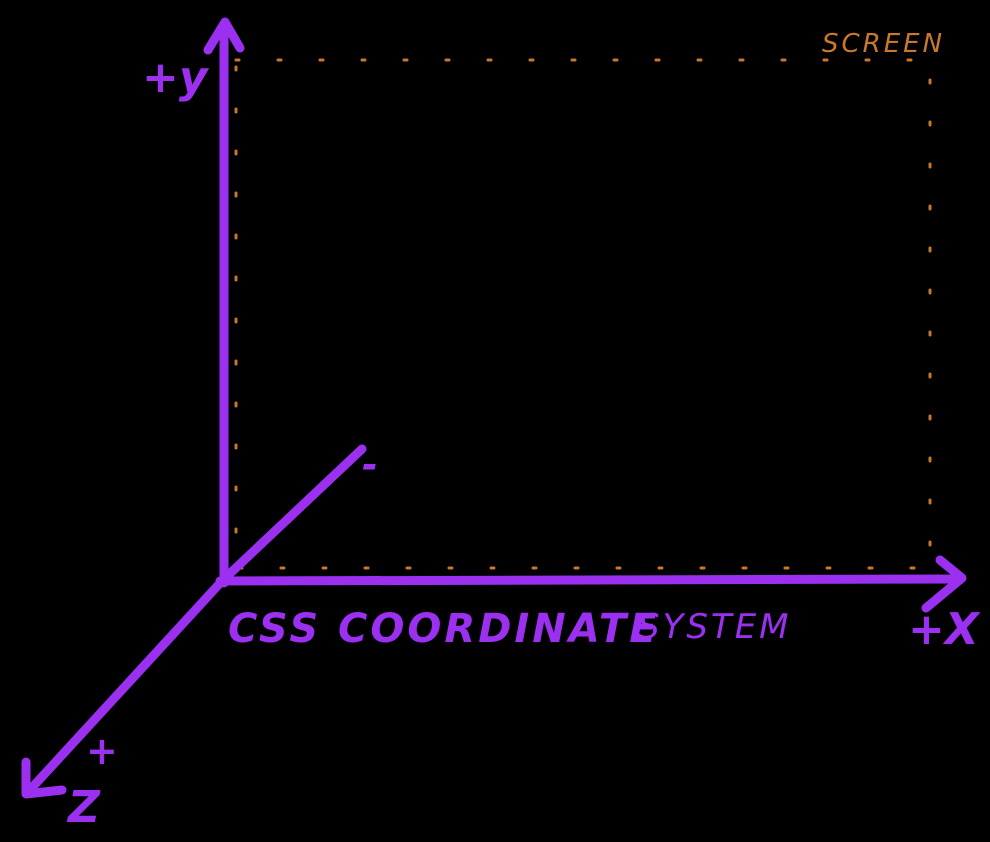  What do you see at coordinates (444, 629) in the screenshot?
I see `diagram-title-main: CSS COORDINATE` at bounding box center [444, 629].